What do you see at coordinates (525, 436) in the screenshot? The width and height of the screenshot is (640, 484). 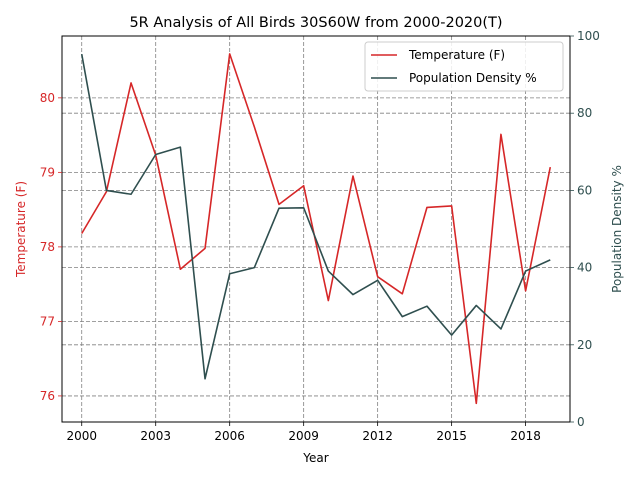 I see `x-tick-label: 2018` at bounding box center [525, 436].